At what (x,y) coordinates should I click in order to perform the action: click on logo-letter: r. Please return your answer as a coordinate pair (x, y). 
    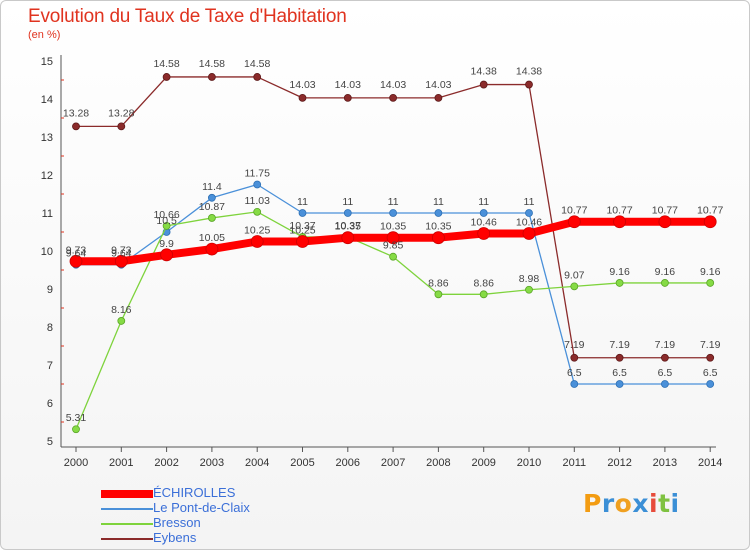
    Looking at the image, I should click on (608, 503).